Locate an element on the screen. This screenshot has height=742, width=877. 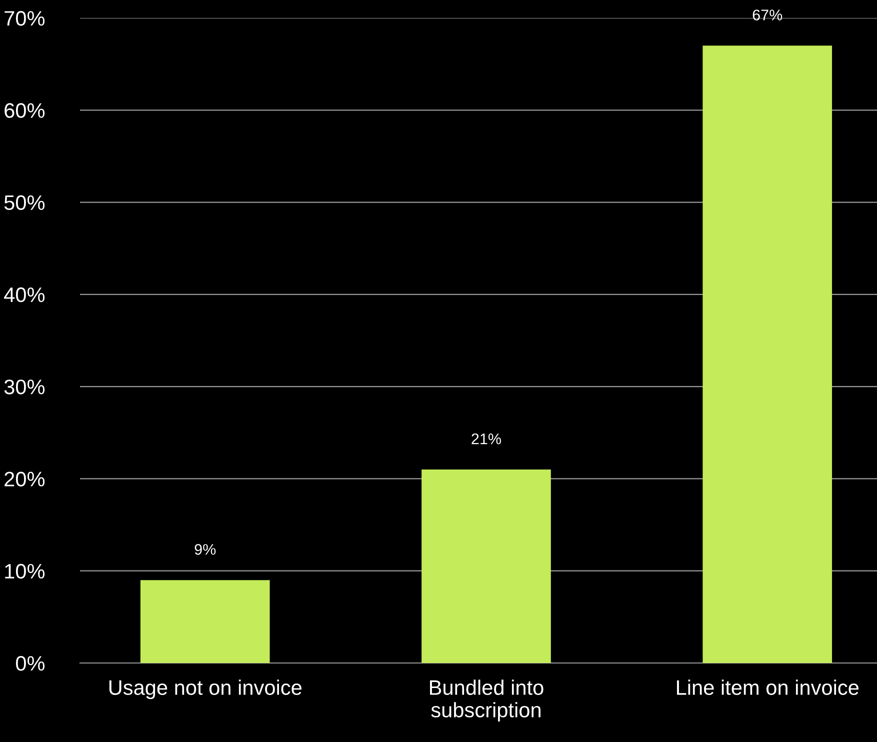
data-label: 21% is located at coordinates (486, 438).